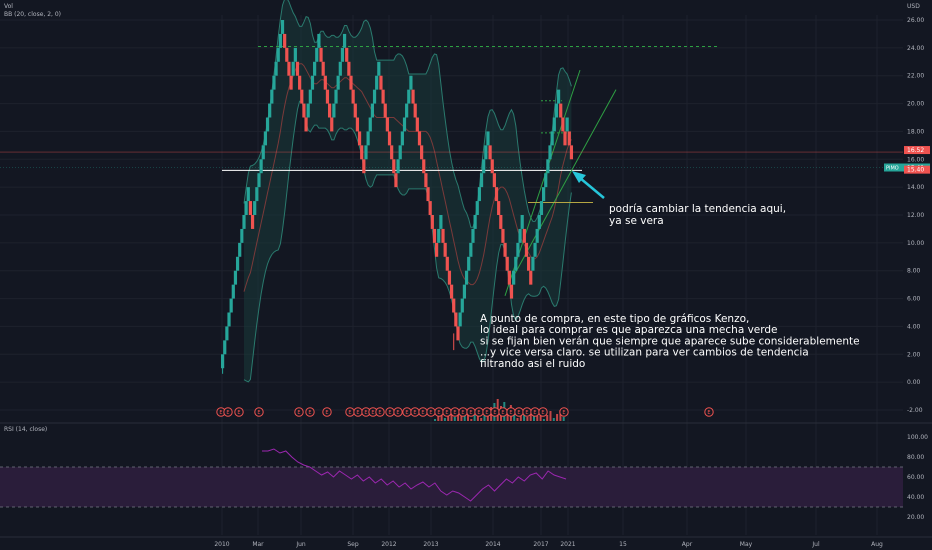 Image resolution: width=932 pixels, height=550 pixels. I want to click on x-tick-label: 15, so click(623, 544).